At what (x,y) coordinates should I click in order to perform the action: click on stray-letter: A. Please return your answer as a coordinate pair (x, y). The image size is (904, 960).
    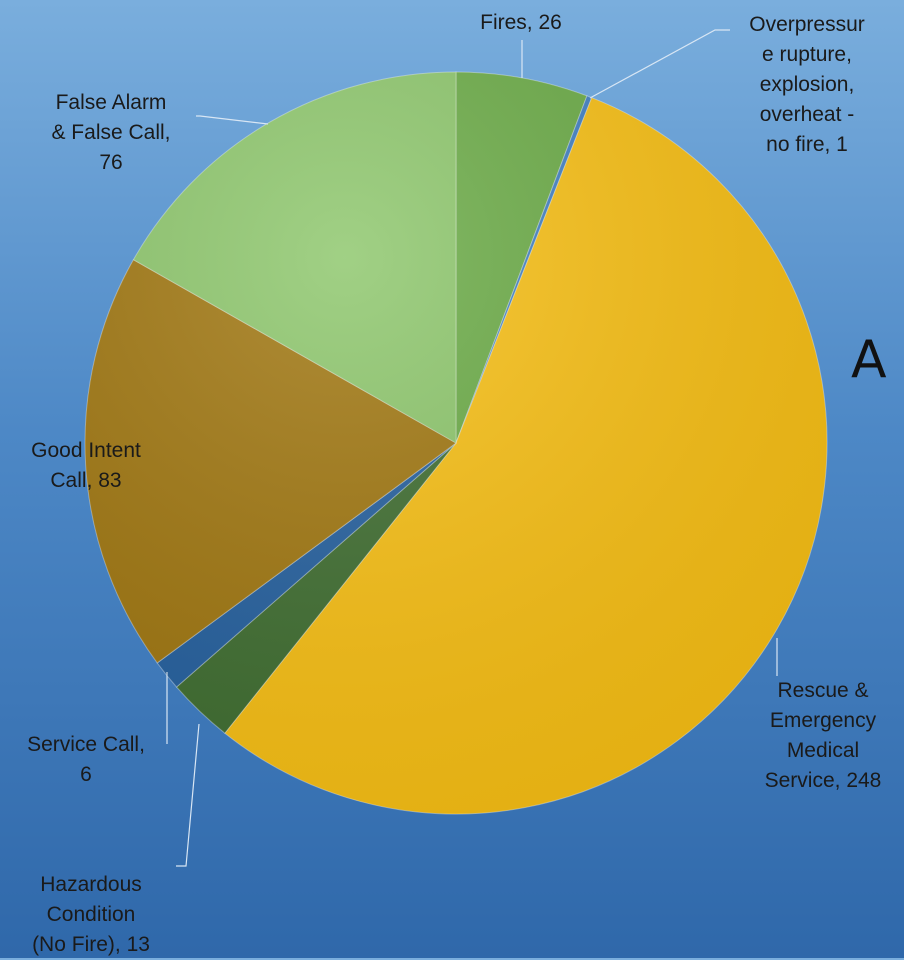
    Looking at the image, I should click on (869, 360).